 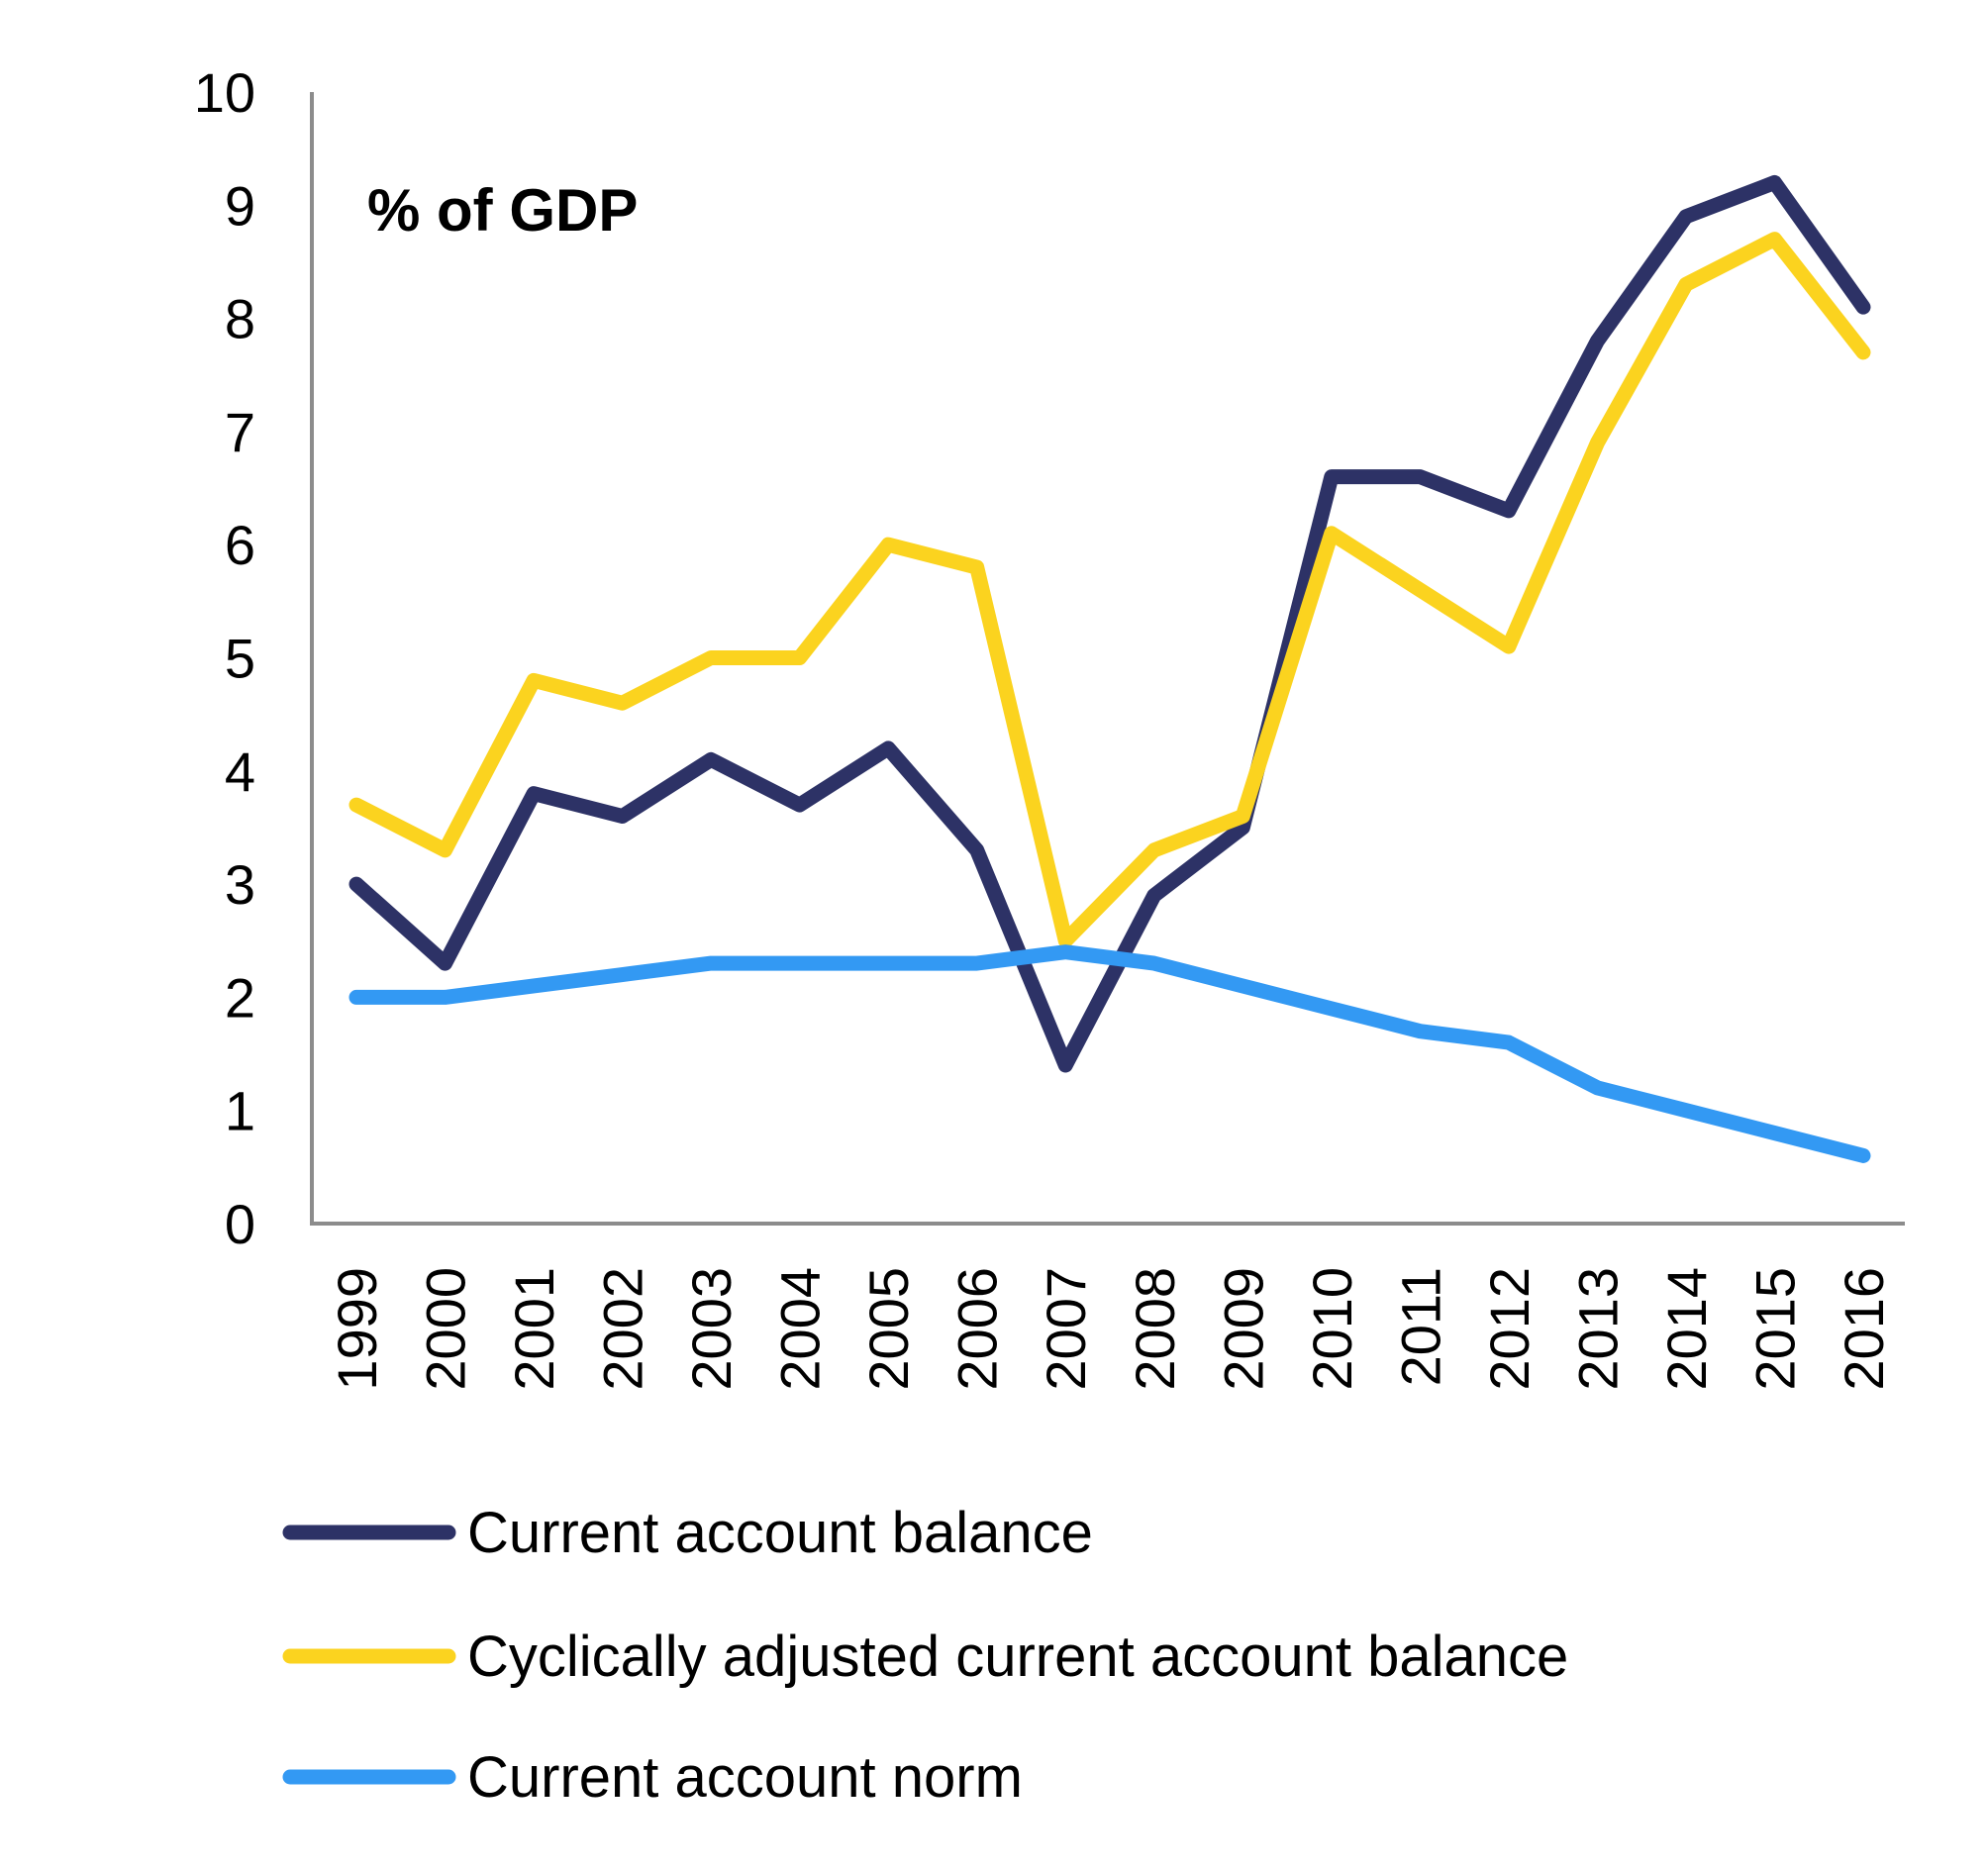 What do you see at coordinates (240, 884) in the screenshot?
I see `y-tick-label: 3` at bounding box center [240, 884].